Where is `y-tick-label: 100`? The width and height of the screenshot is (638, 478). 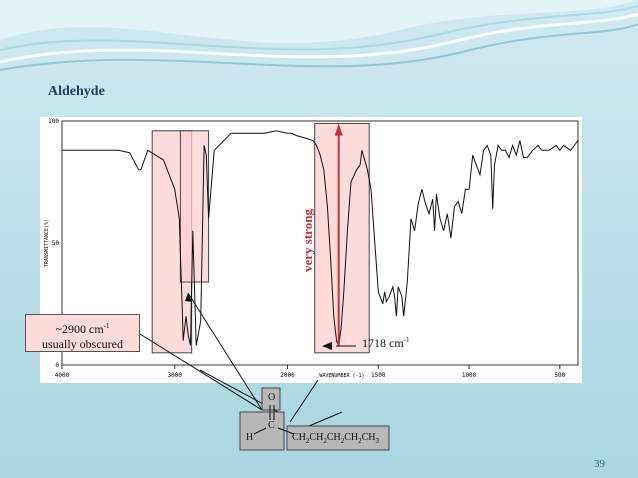 y-tick-label: 100 is located at coordinates (53, 121).